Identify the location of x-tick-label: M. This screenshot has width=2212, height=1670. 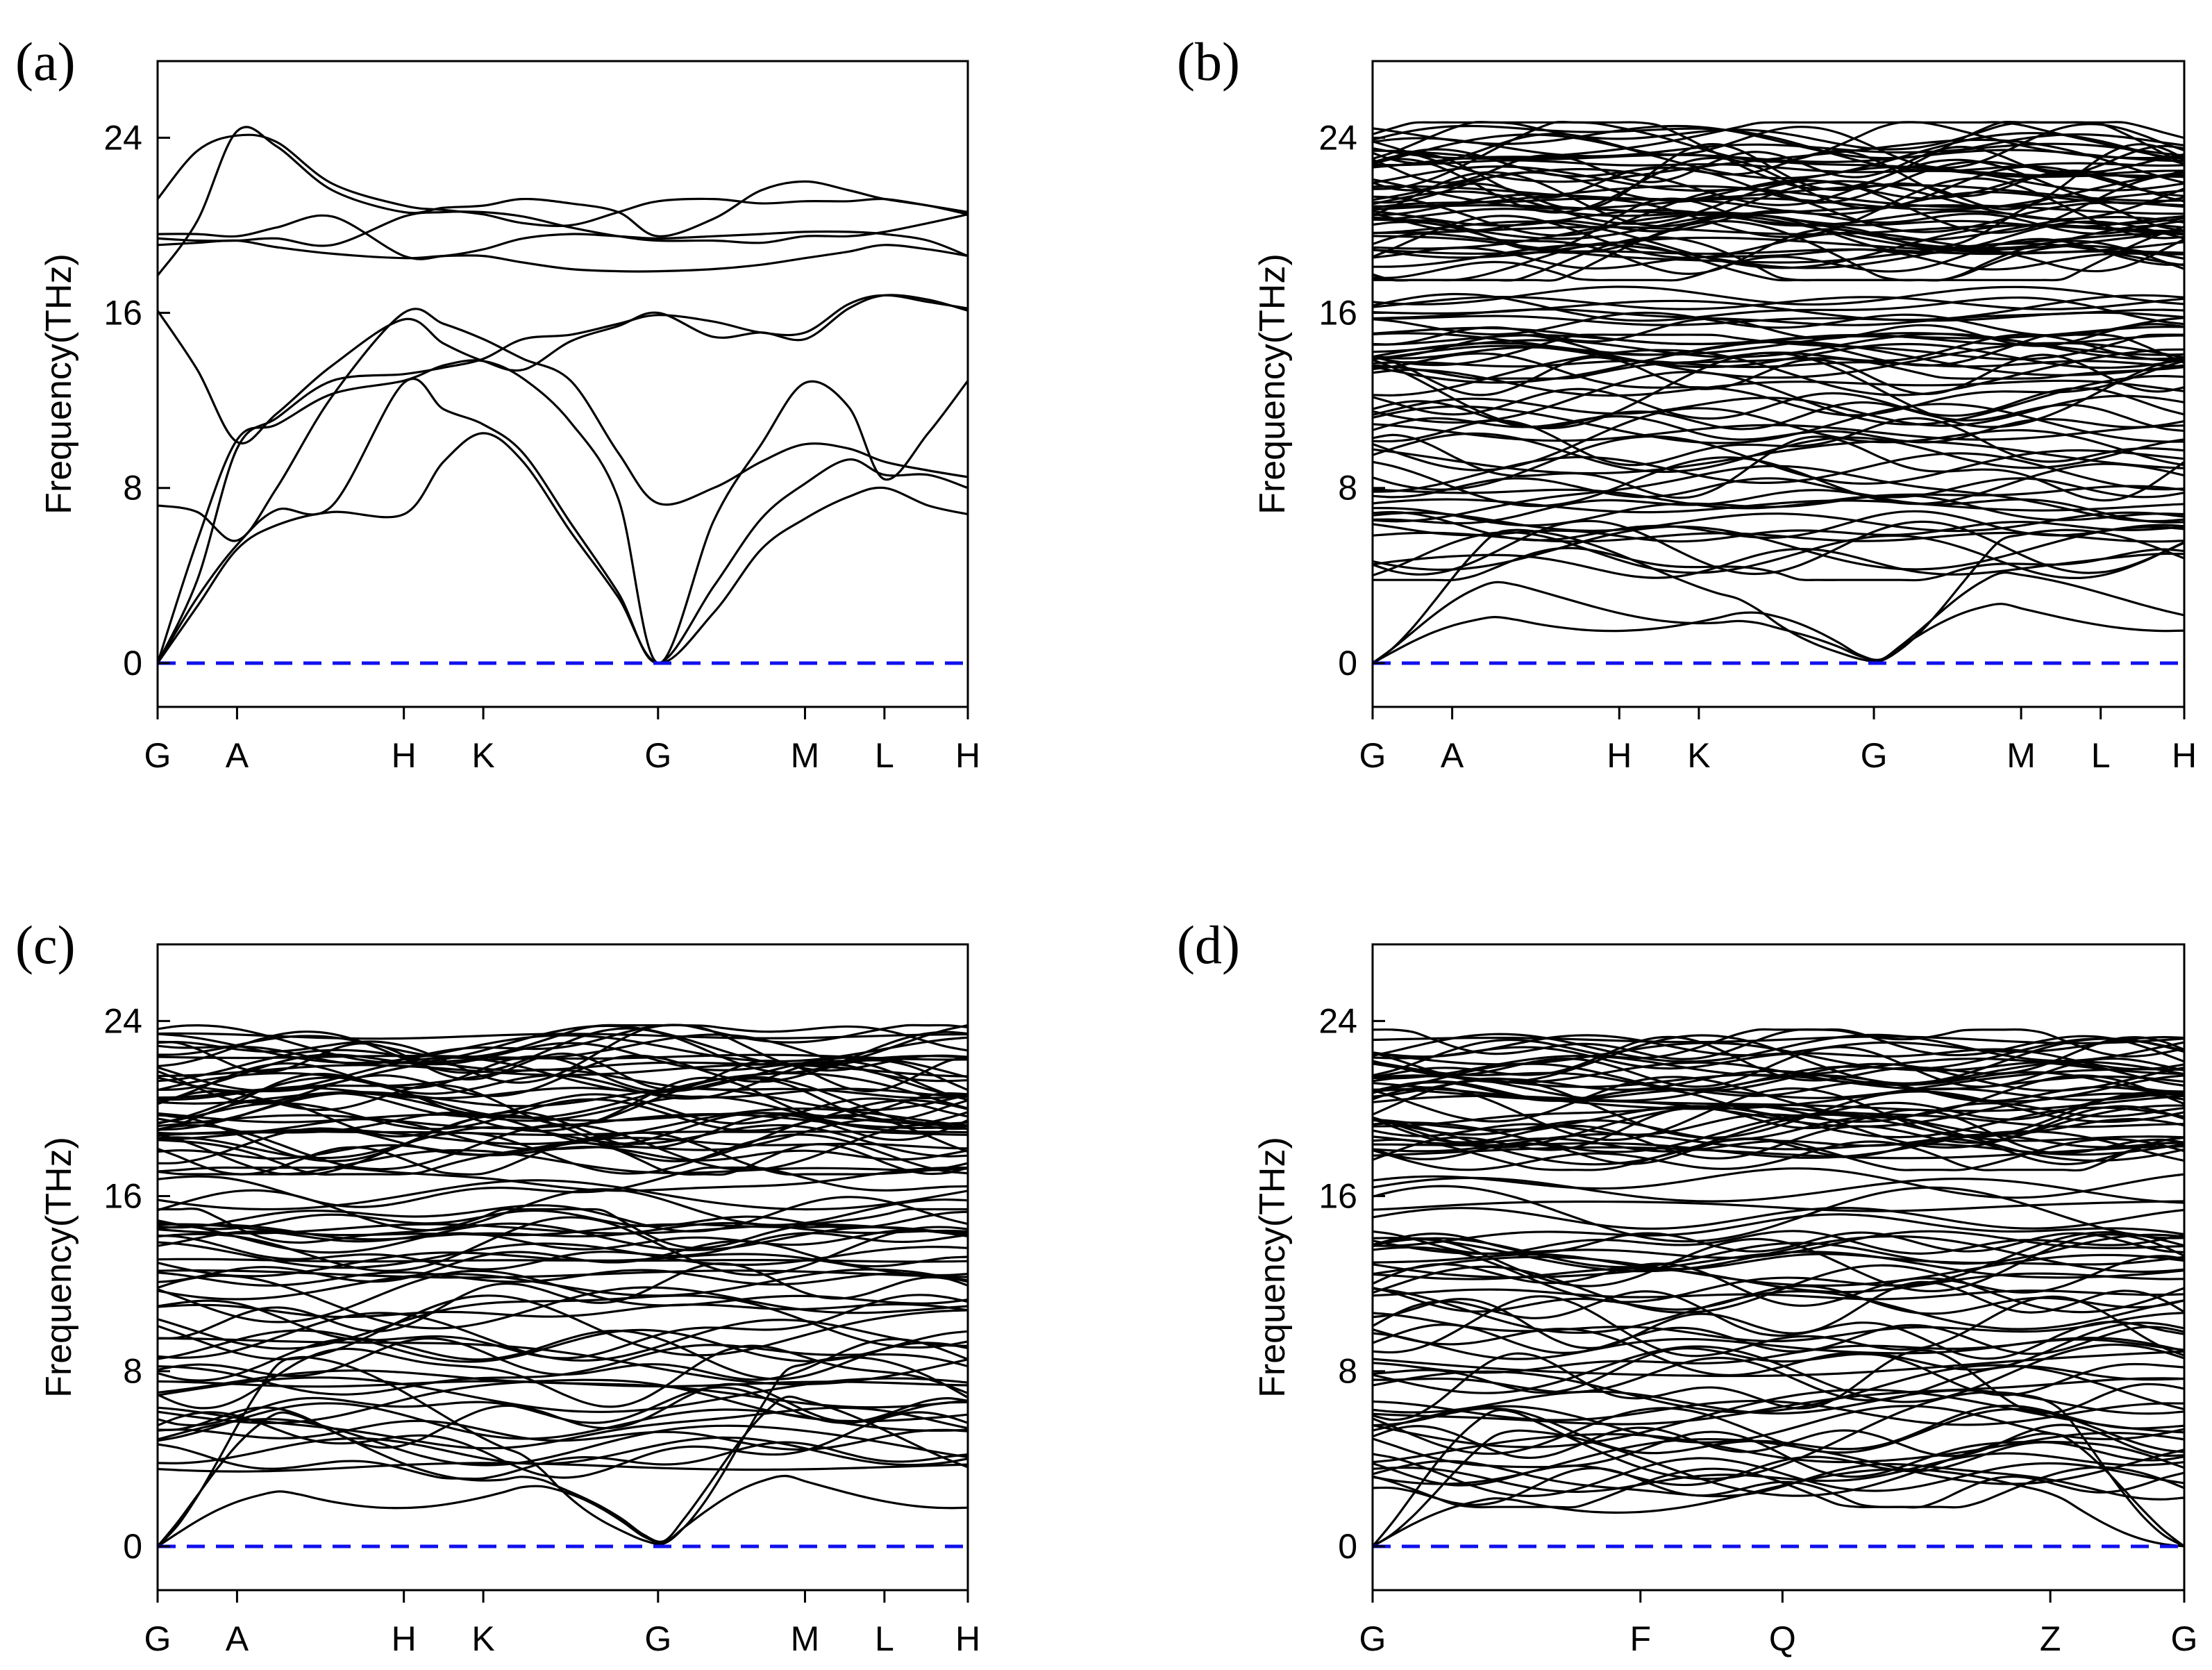
(805, 755).